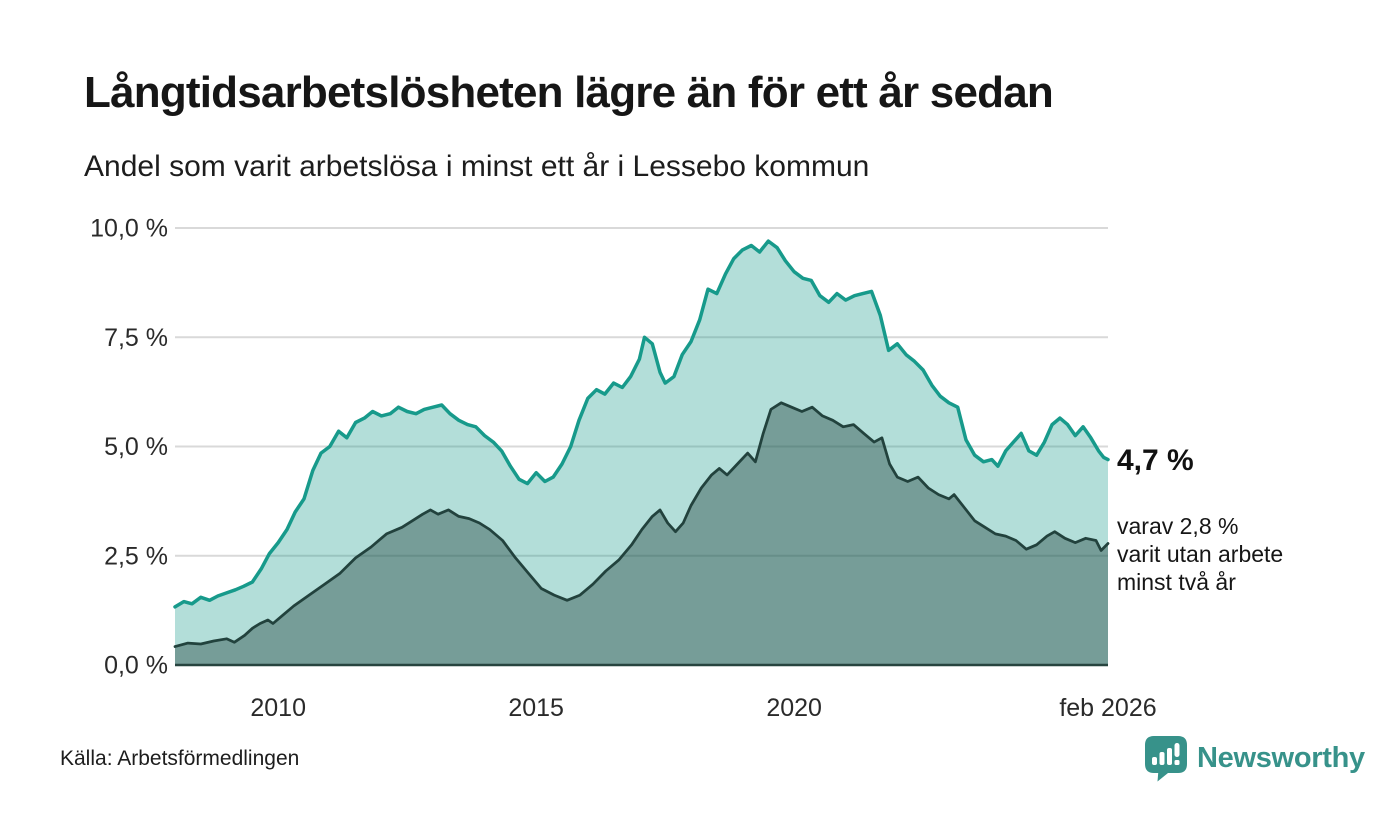 This screenshot has height=840, width=1400. Describe the element at coordinates (136, 447) in the screenshot. I see `y-axis-tick-label: 5,0 %` at that location.